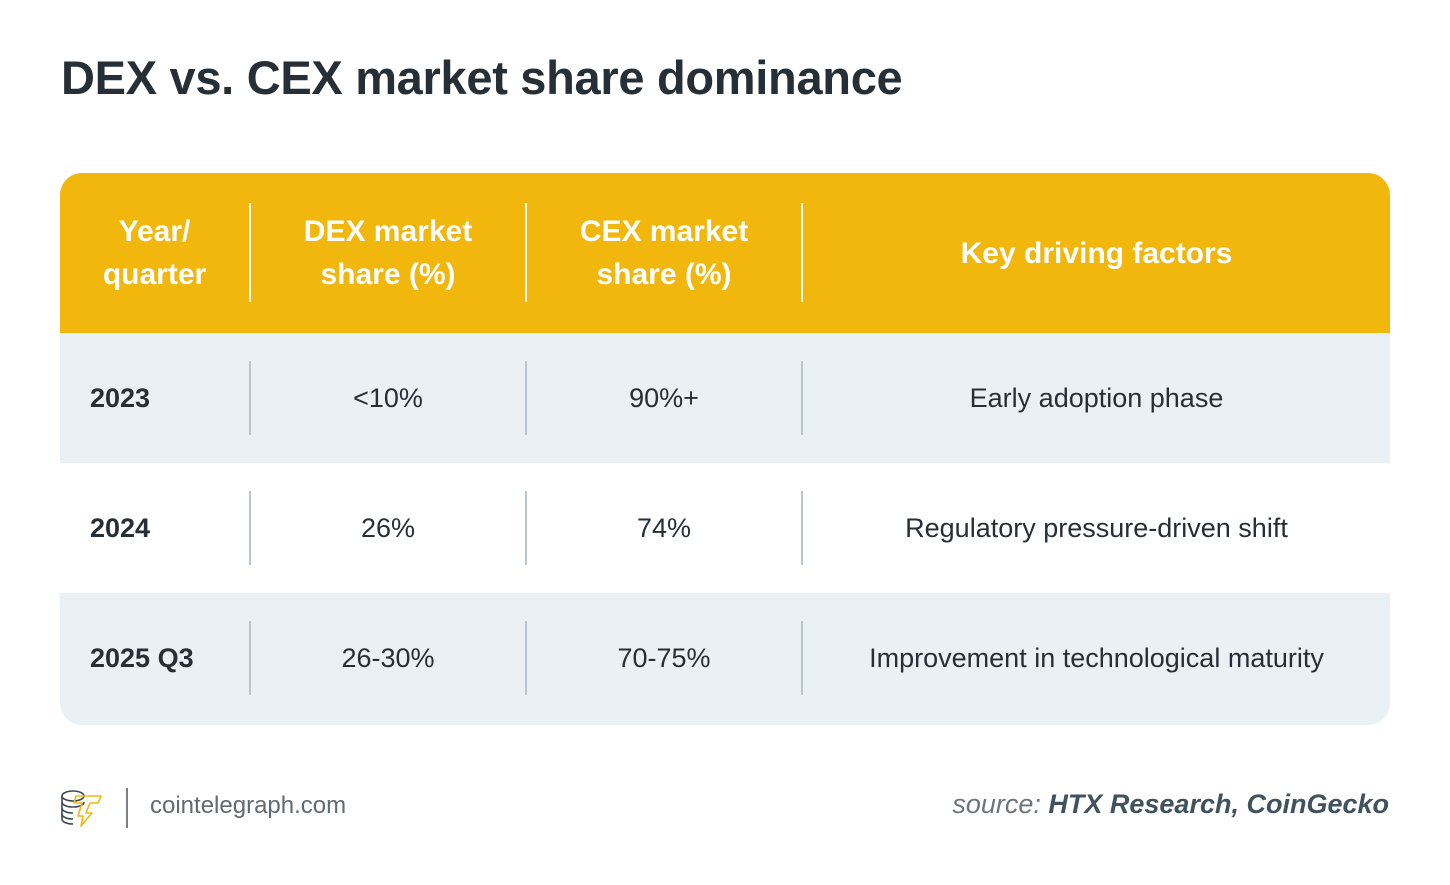 The height and width of the screenshot is (885, 1450). I want to click on cell-factor: Improvement in technological maturity, so click(1096, 657).